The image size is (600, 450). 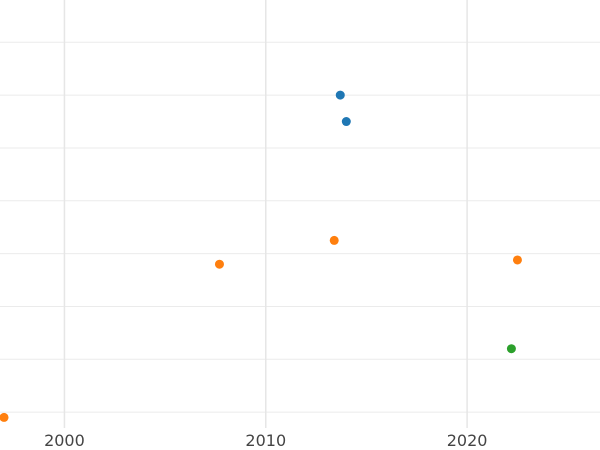 I want to click on x-tick-label: 2000, so click(x=64, y=440).